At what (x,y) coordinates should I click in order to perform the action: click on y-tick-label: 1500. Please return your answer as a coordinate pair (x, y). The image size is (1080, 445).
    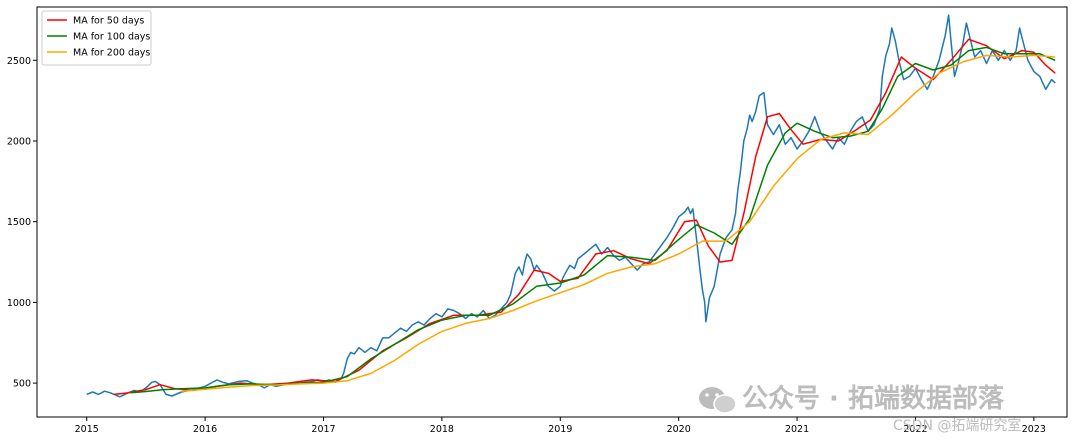
    Looking at the image, I should click on (19, 222).